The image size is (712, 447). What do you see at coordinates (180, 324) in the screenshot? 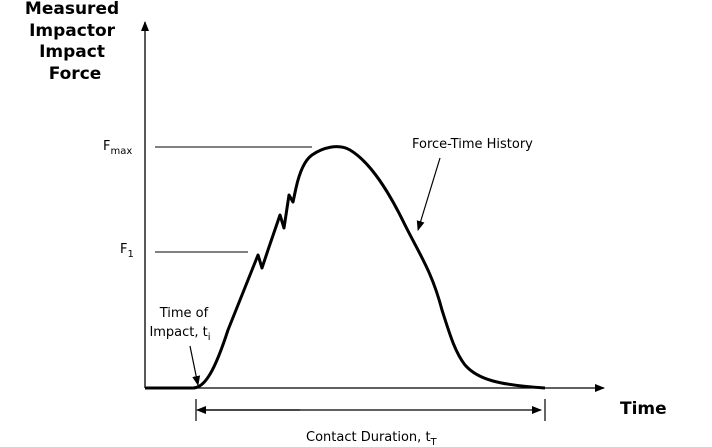
I see `impact-label: Time of Impact, ti` at bounding box center [180, 324].